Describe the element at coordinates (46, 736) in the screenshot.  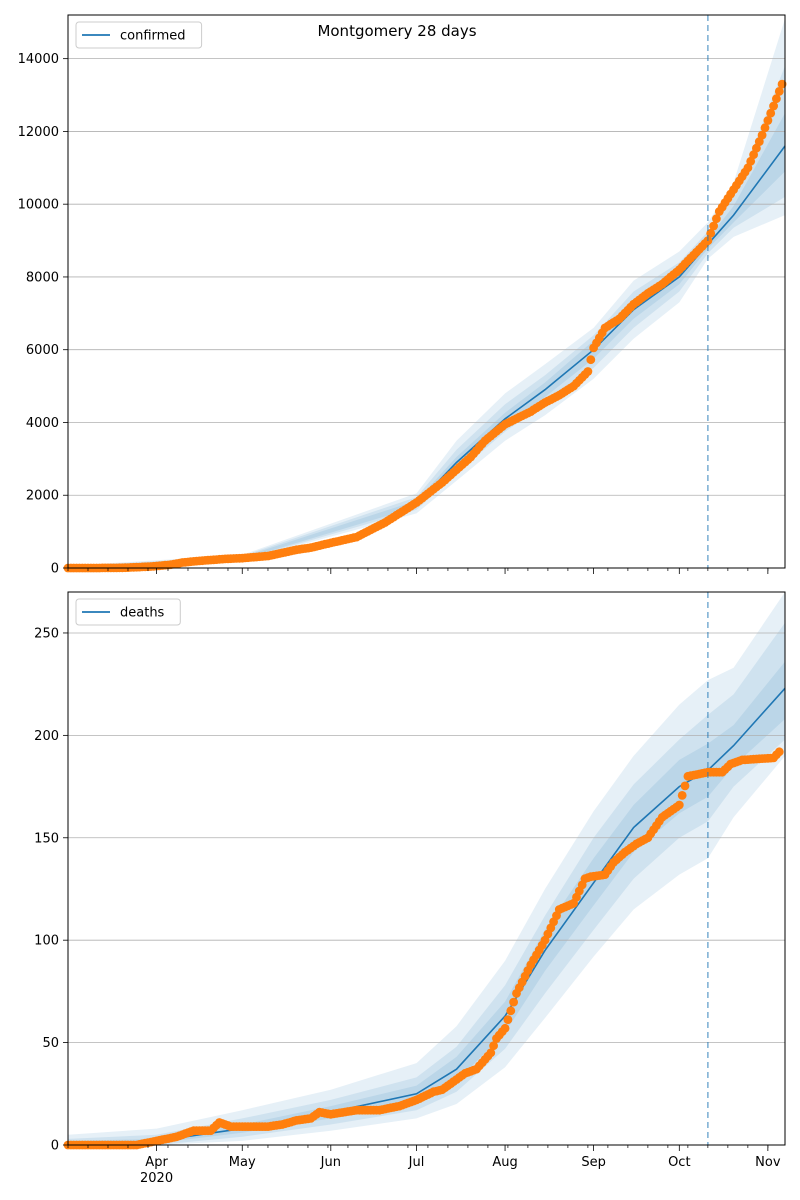
I see `y-tick-label: 200` at that location.